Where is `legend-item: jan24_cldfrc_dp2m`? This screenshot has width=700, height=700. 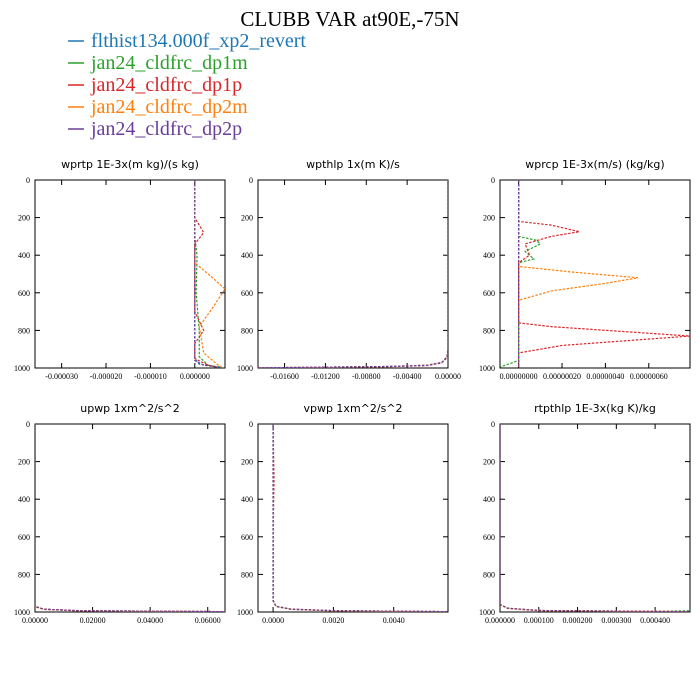 legend-item: jan24_cldfrc_dp2m is located at coordinates (158, 107).